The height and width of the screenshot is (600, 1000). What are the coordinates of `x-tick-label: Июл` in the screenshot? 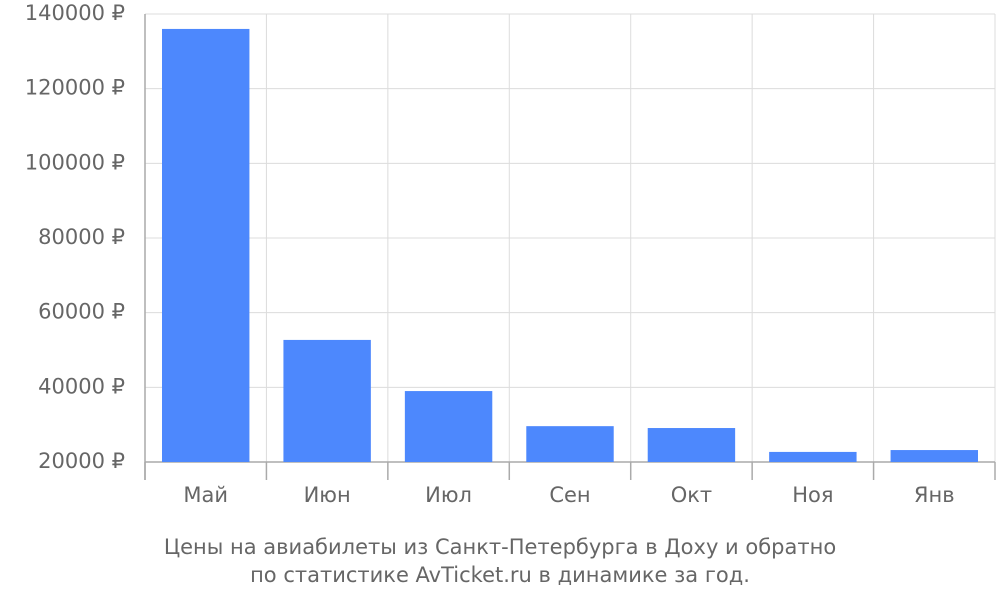 It's located at (448, 495).